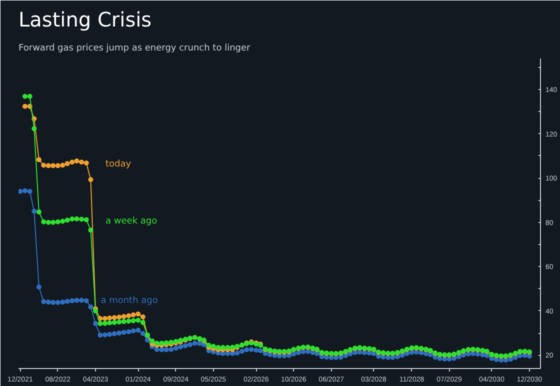 The width and height of the screenshot is (560, 386). What do you see at coordinates (119, 165) in the screenshot?
I see `series-label: today` at bounding box center [119, 165].